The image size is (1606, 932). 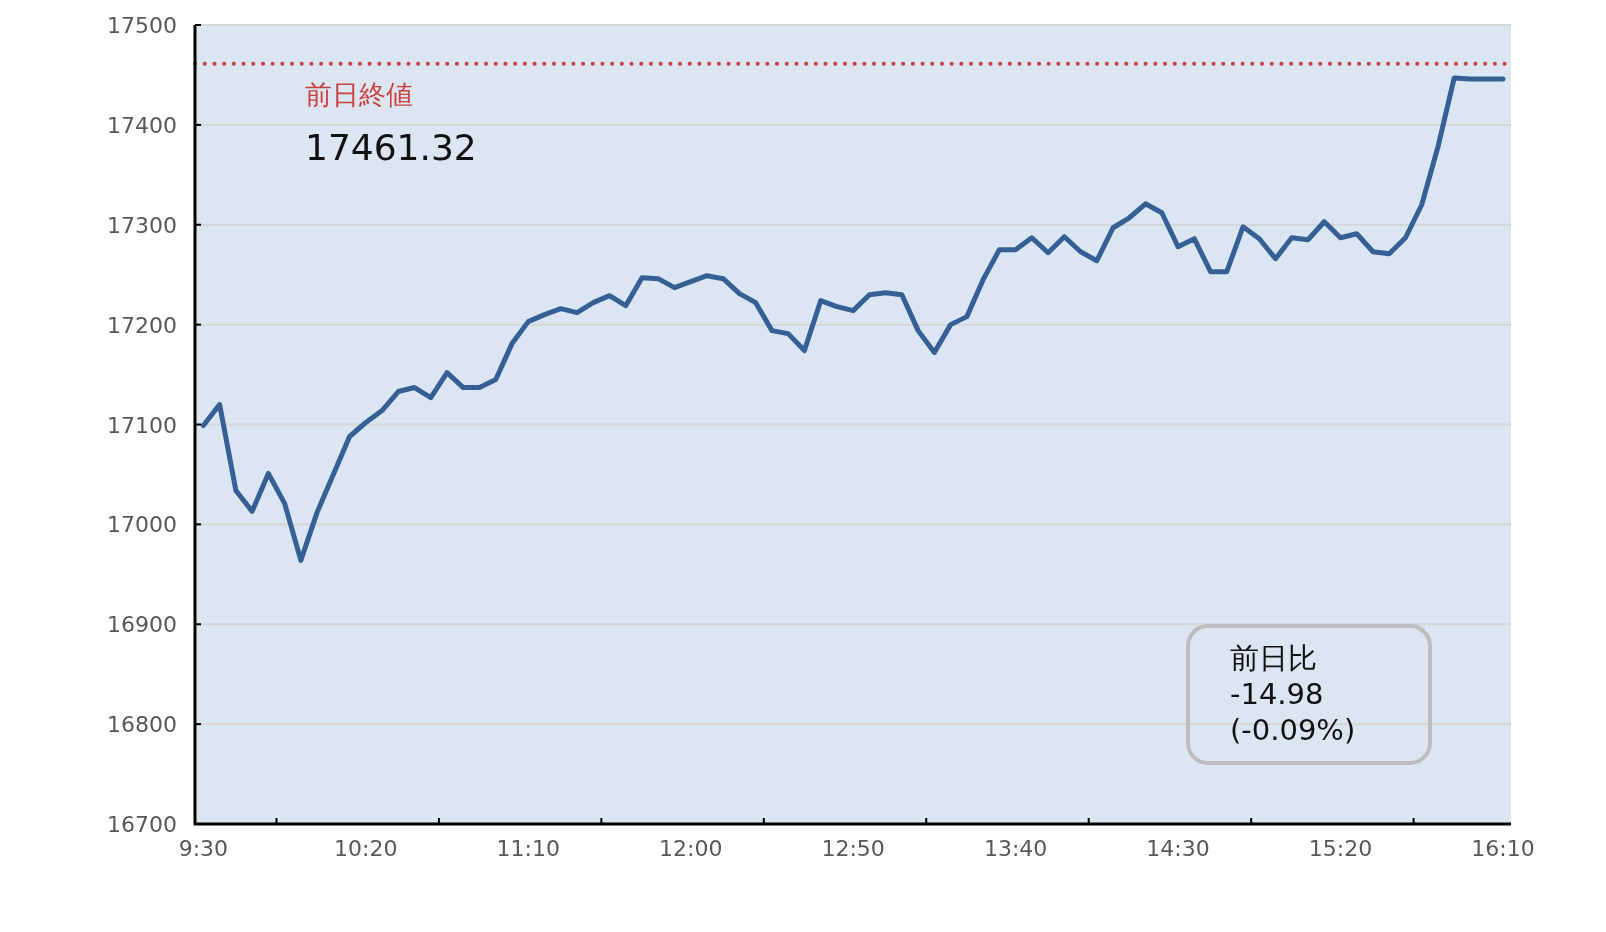 What do you see at coordinates (691, 848) in the screenshot?
I see `x-tick-label: 12:00` at bounding box center [691, 848].